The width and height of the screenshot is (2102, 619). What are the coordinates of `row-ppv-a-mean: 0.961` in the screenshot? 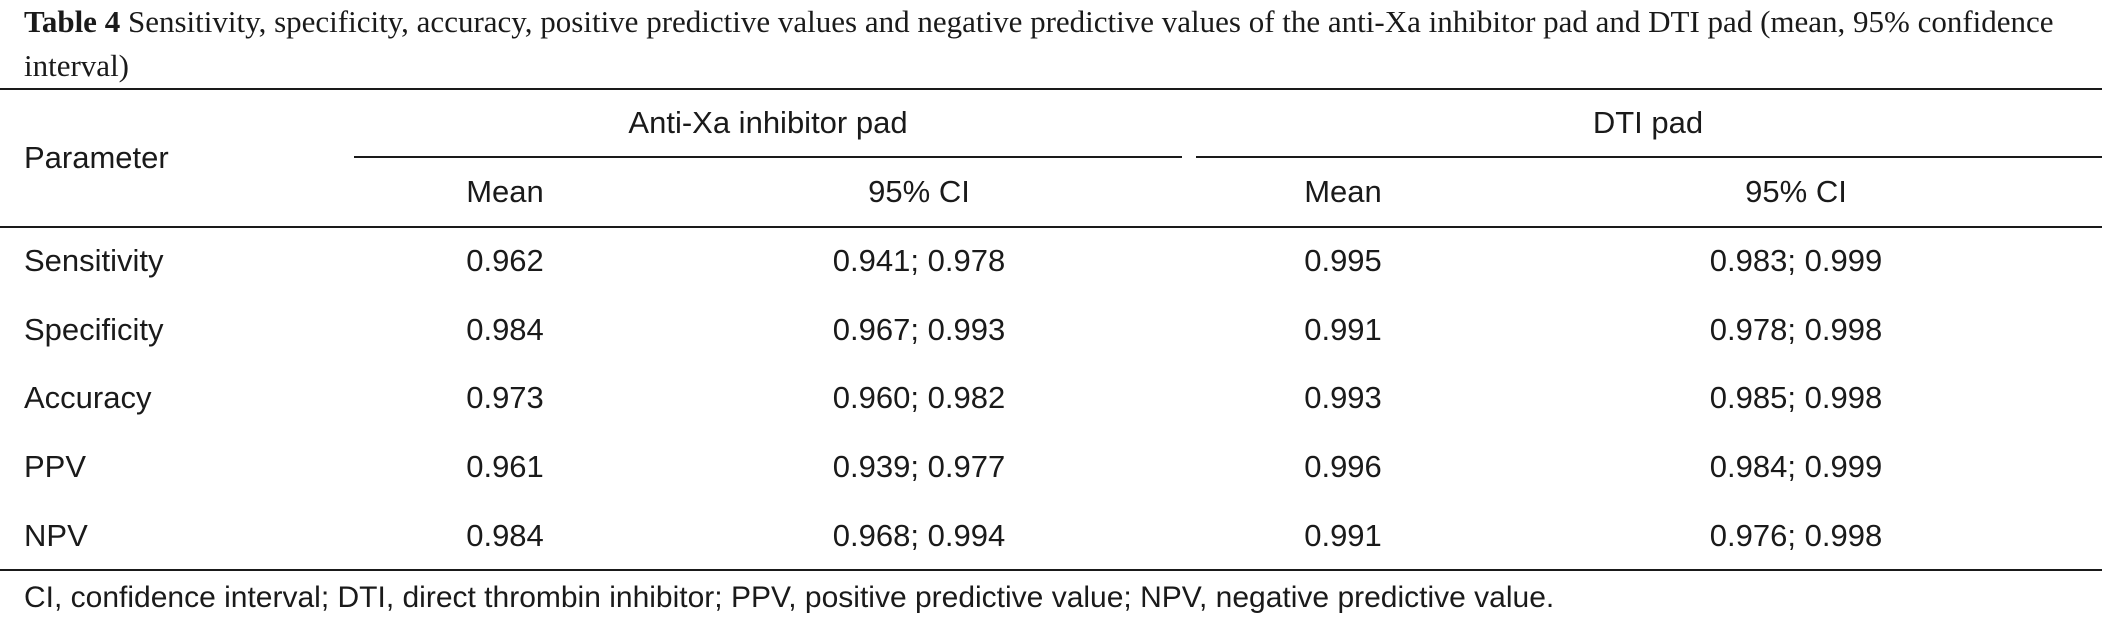 It's located at (505, 466).